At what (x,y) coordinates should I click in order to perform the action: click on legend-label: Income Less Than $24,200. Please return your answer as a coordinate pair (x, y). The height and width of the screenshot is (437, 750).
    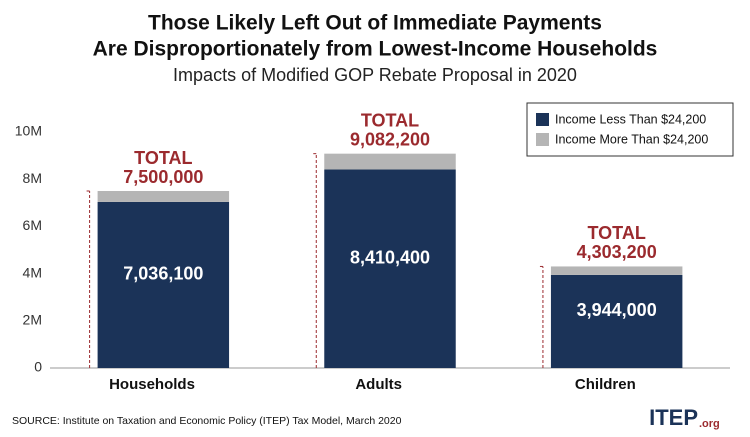
    Looking at the image, I should click on (630, 119).